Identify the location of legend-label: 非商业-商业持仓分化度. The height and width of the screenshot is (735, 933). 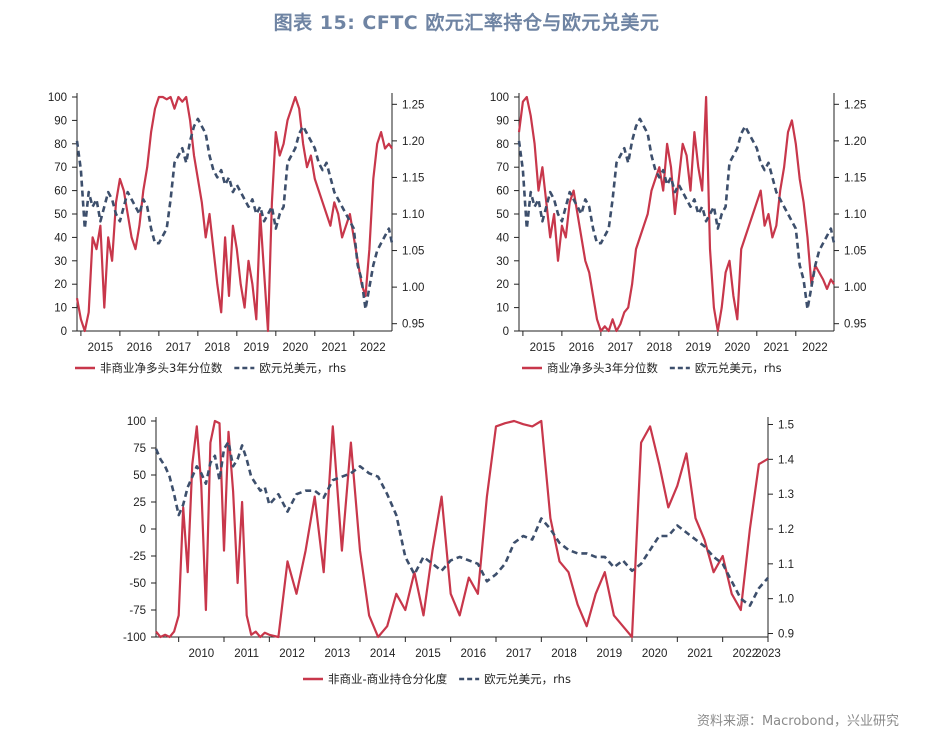
(388, 679).